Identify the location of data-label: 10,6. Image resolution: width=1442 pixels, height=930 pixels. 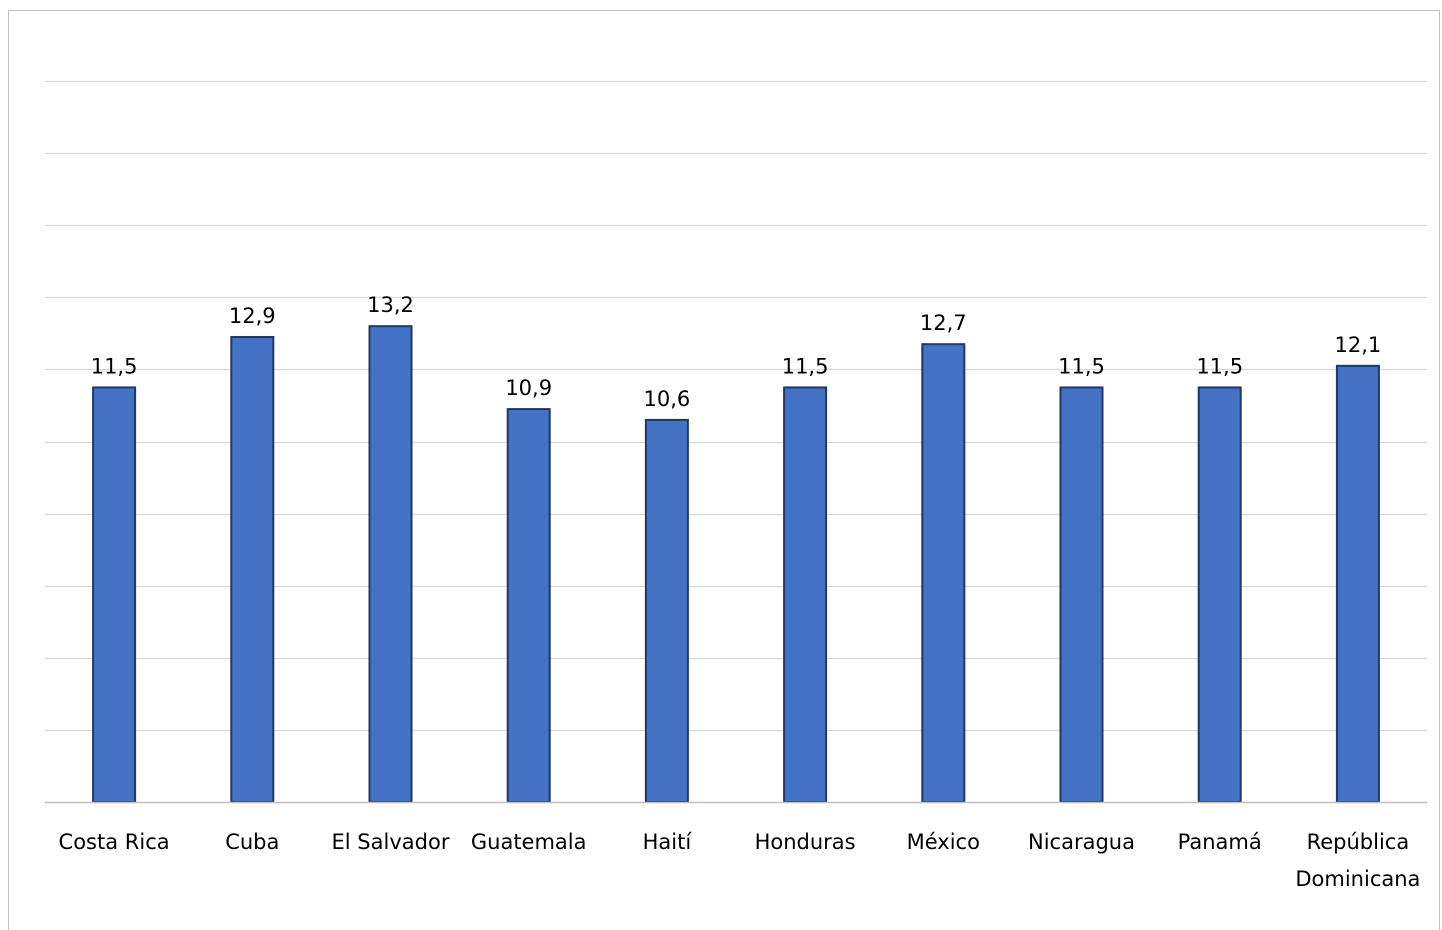
(667, 399).